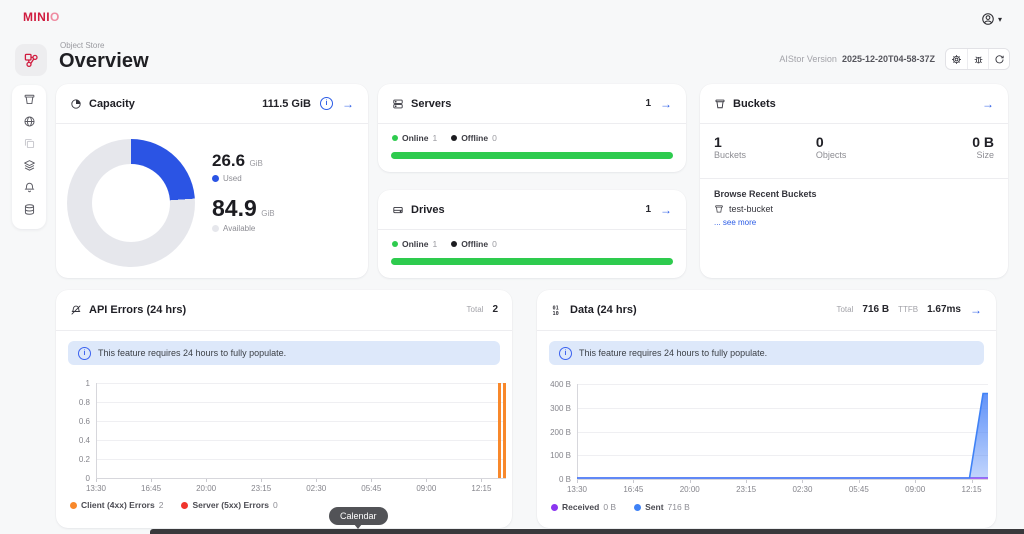 The height and width of the screenshot is (534, 1024). What do you see at coordinates (243, 214) in the screenshot?
I see `capacity-available-stat: 84.9 GiB Available` at bounding box center [243, 214].